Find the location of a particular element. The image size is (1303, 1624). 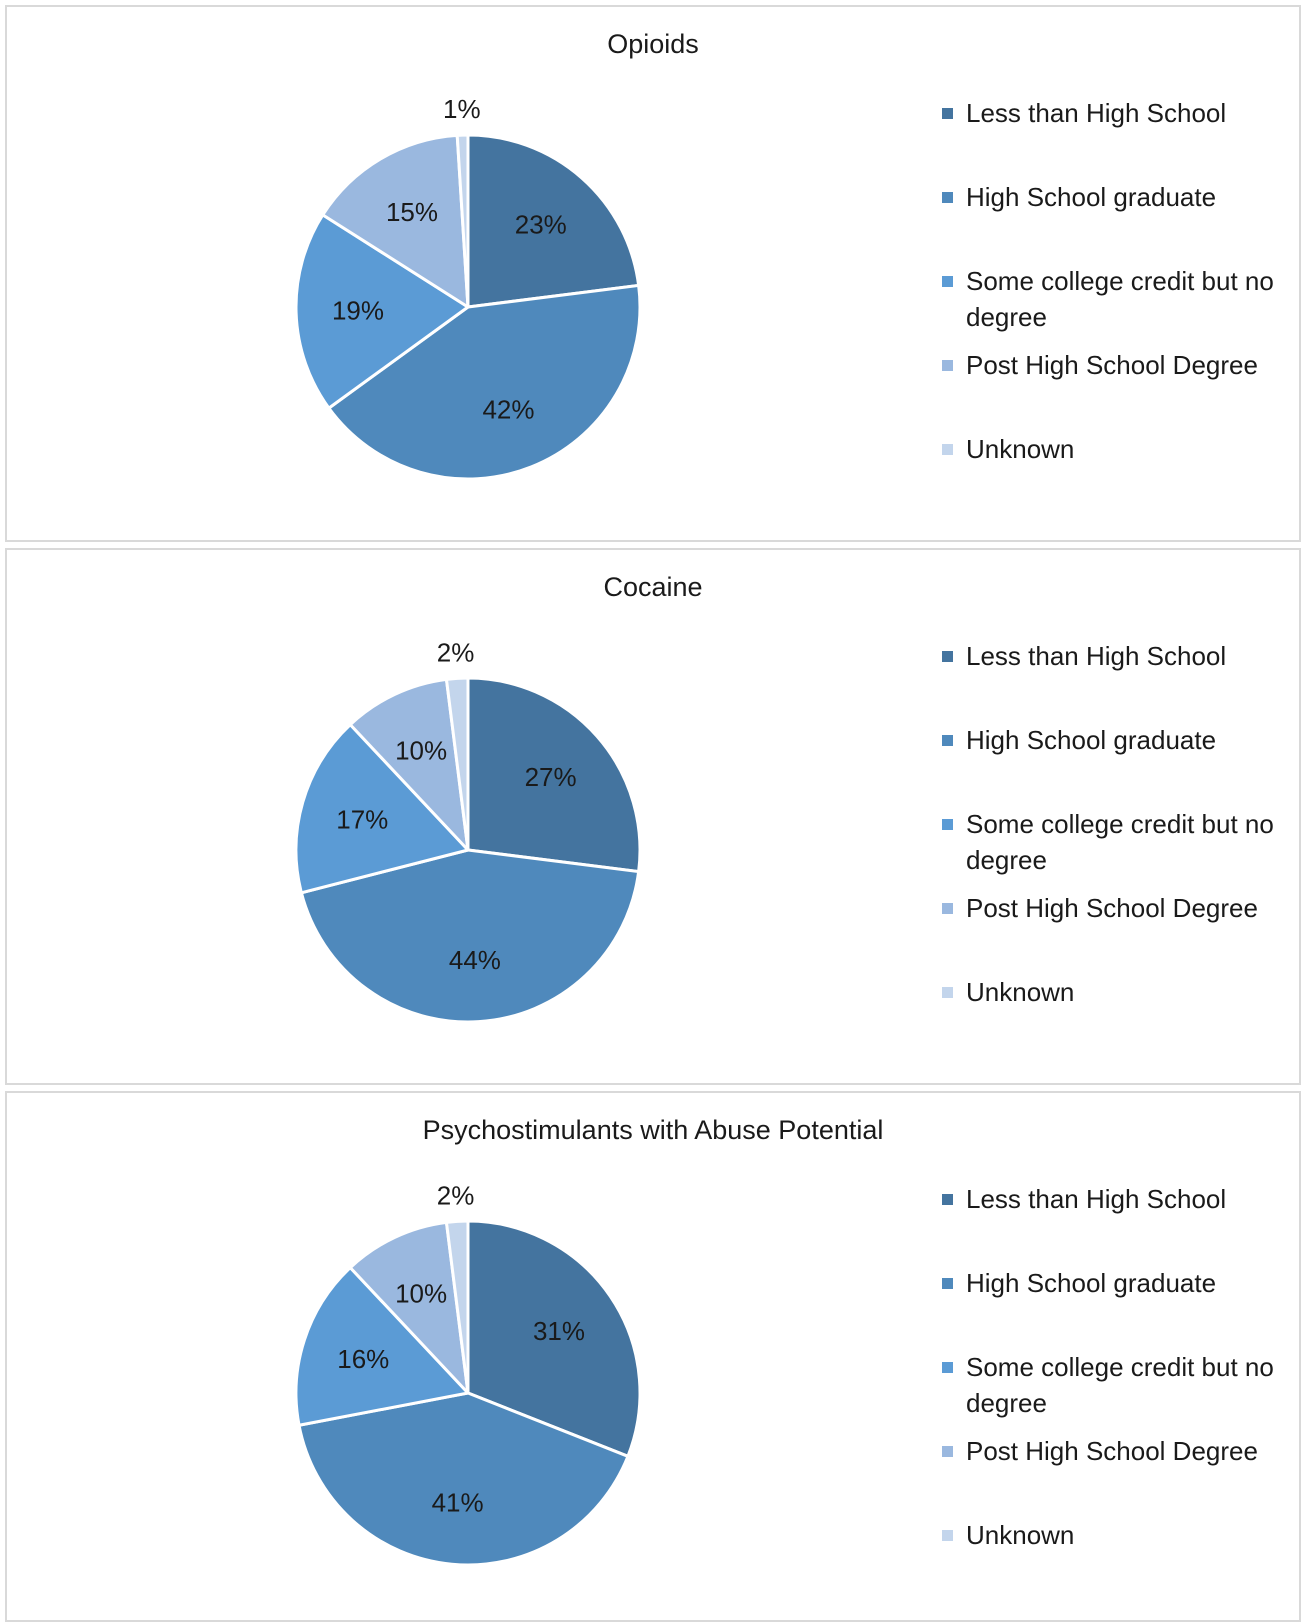

data-label-some-college-credit-but-no-degree: 16% is located at coordinates (363, 1359).